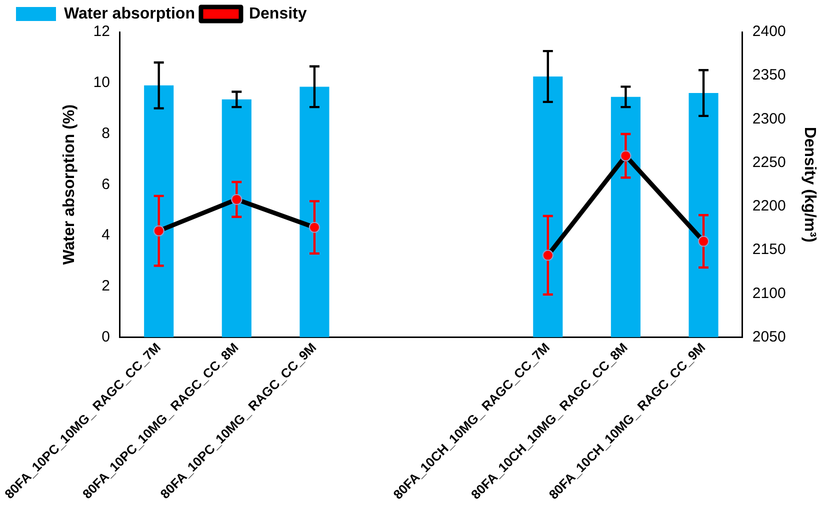 This screenshot has height=511, width=833. What do you see at coordinates (106, 286) in the screenshot?
I see `y-tick-label: 2` at bounding box center [106, 286].